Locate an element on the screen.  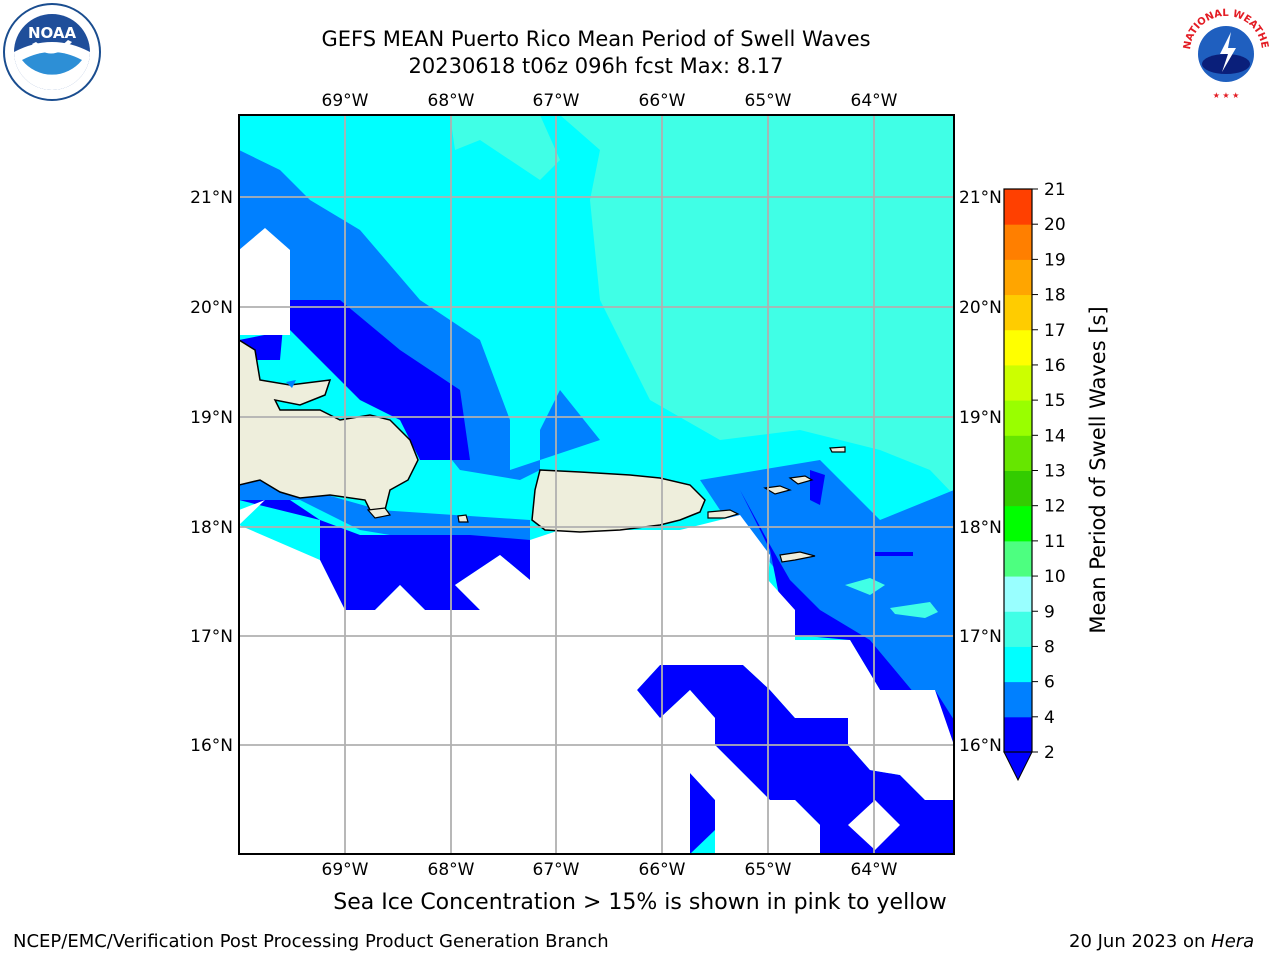
lat-label-left: 16°N is located at coordinates (211, 746).